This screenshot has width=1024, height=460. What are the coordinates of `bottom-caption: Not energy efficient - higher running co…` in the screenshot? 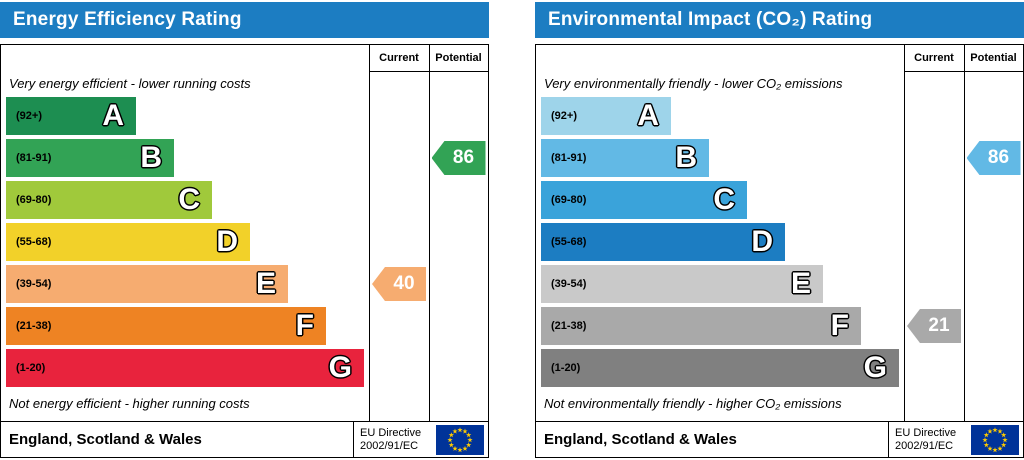 It's located at (129, 403).